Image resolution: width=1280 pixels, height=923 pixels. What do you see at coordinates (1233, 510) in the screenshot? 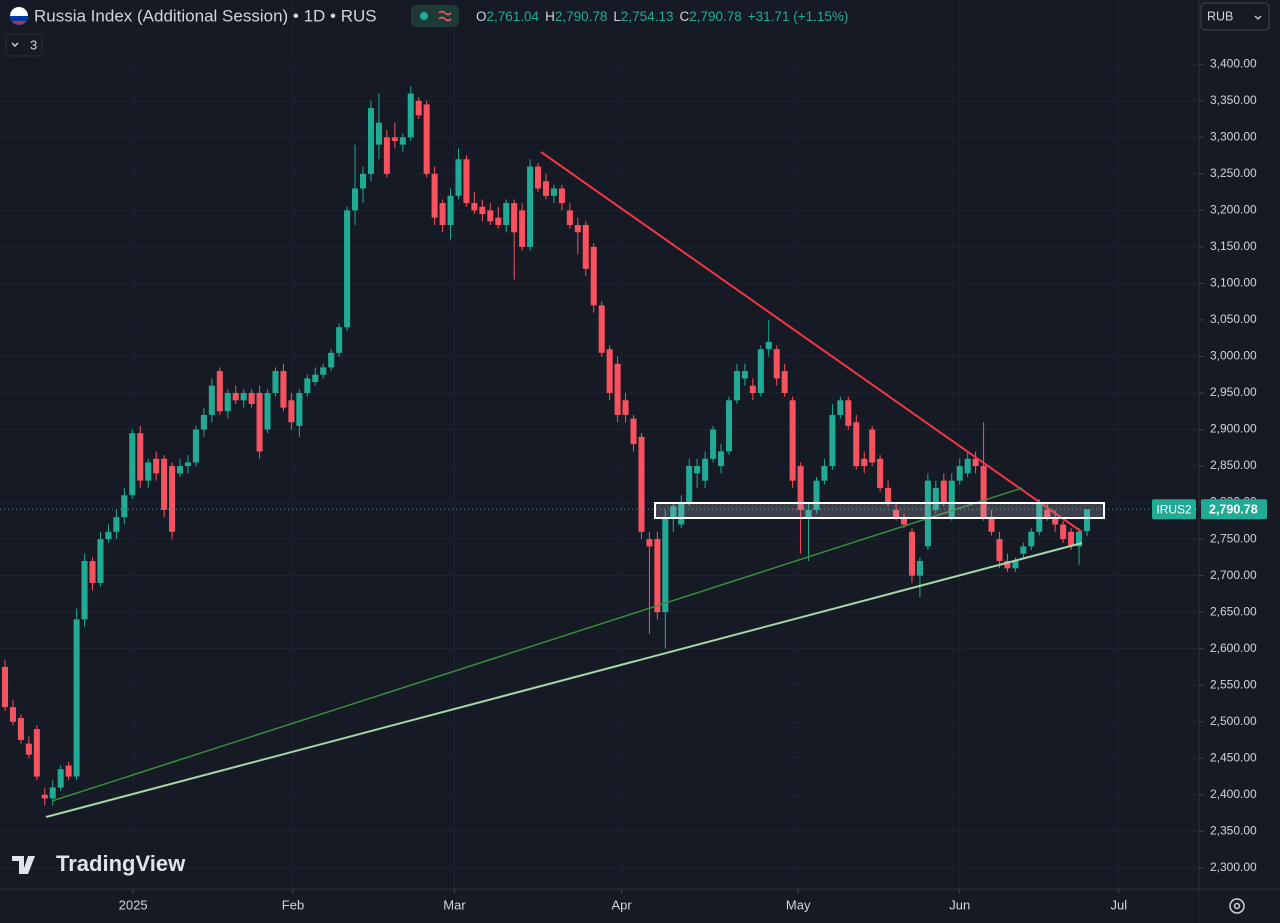
I see `price-tag-text: 2,790.78` at bounding box center [1233, 510].